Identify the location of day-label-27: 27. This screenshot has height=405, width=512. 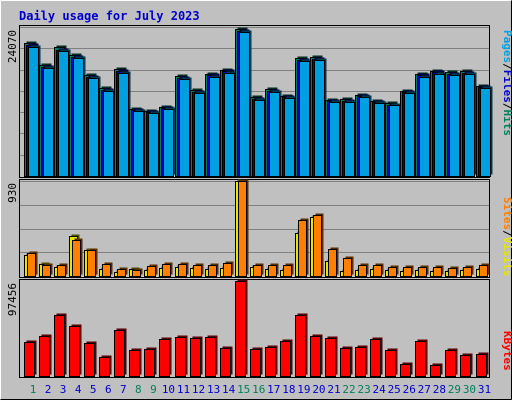
(424, 389).